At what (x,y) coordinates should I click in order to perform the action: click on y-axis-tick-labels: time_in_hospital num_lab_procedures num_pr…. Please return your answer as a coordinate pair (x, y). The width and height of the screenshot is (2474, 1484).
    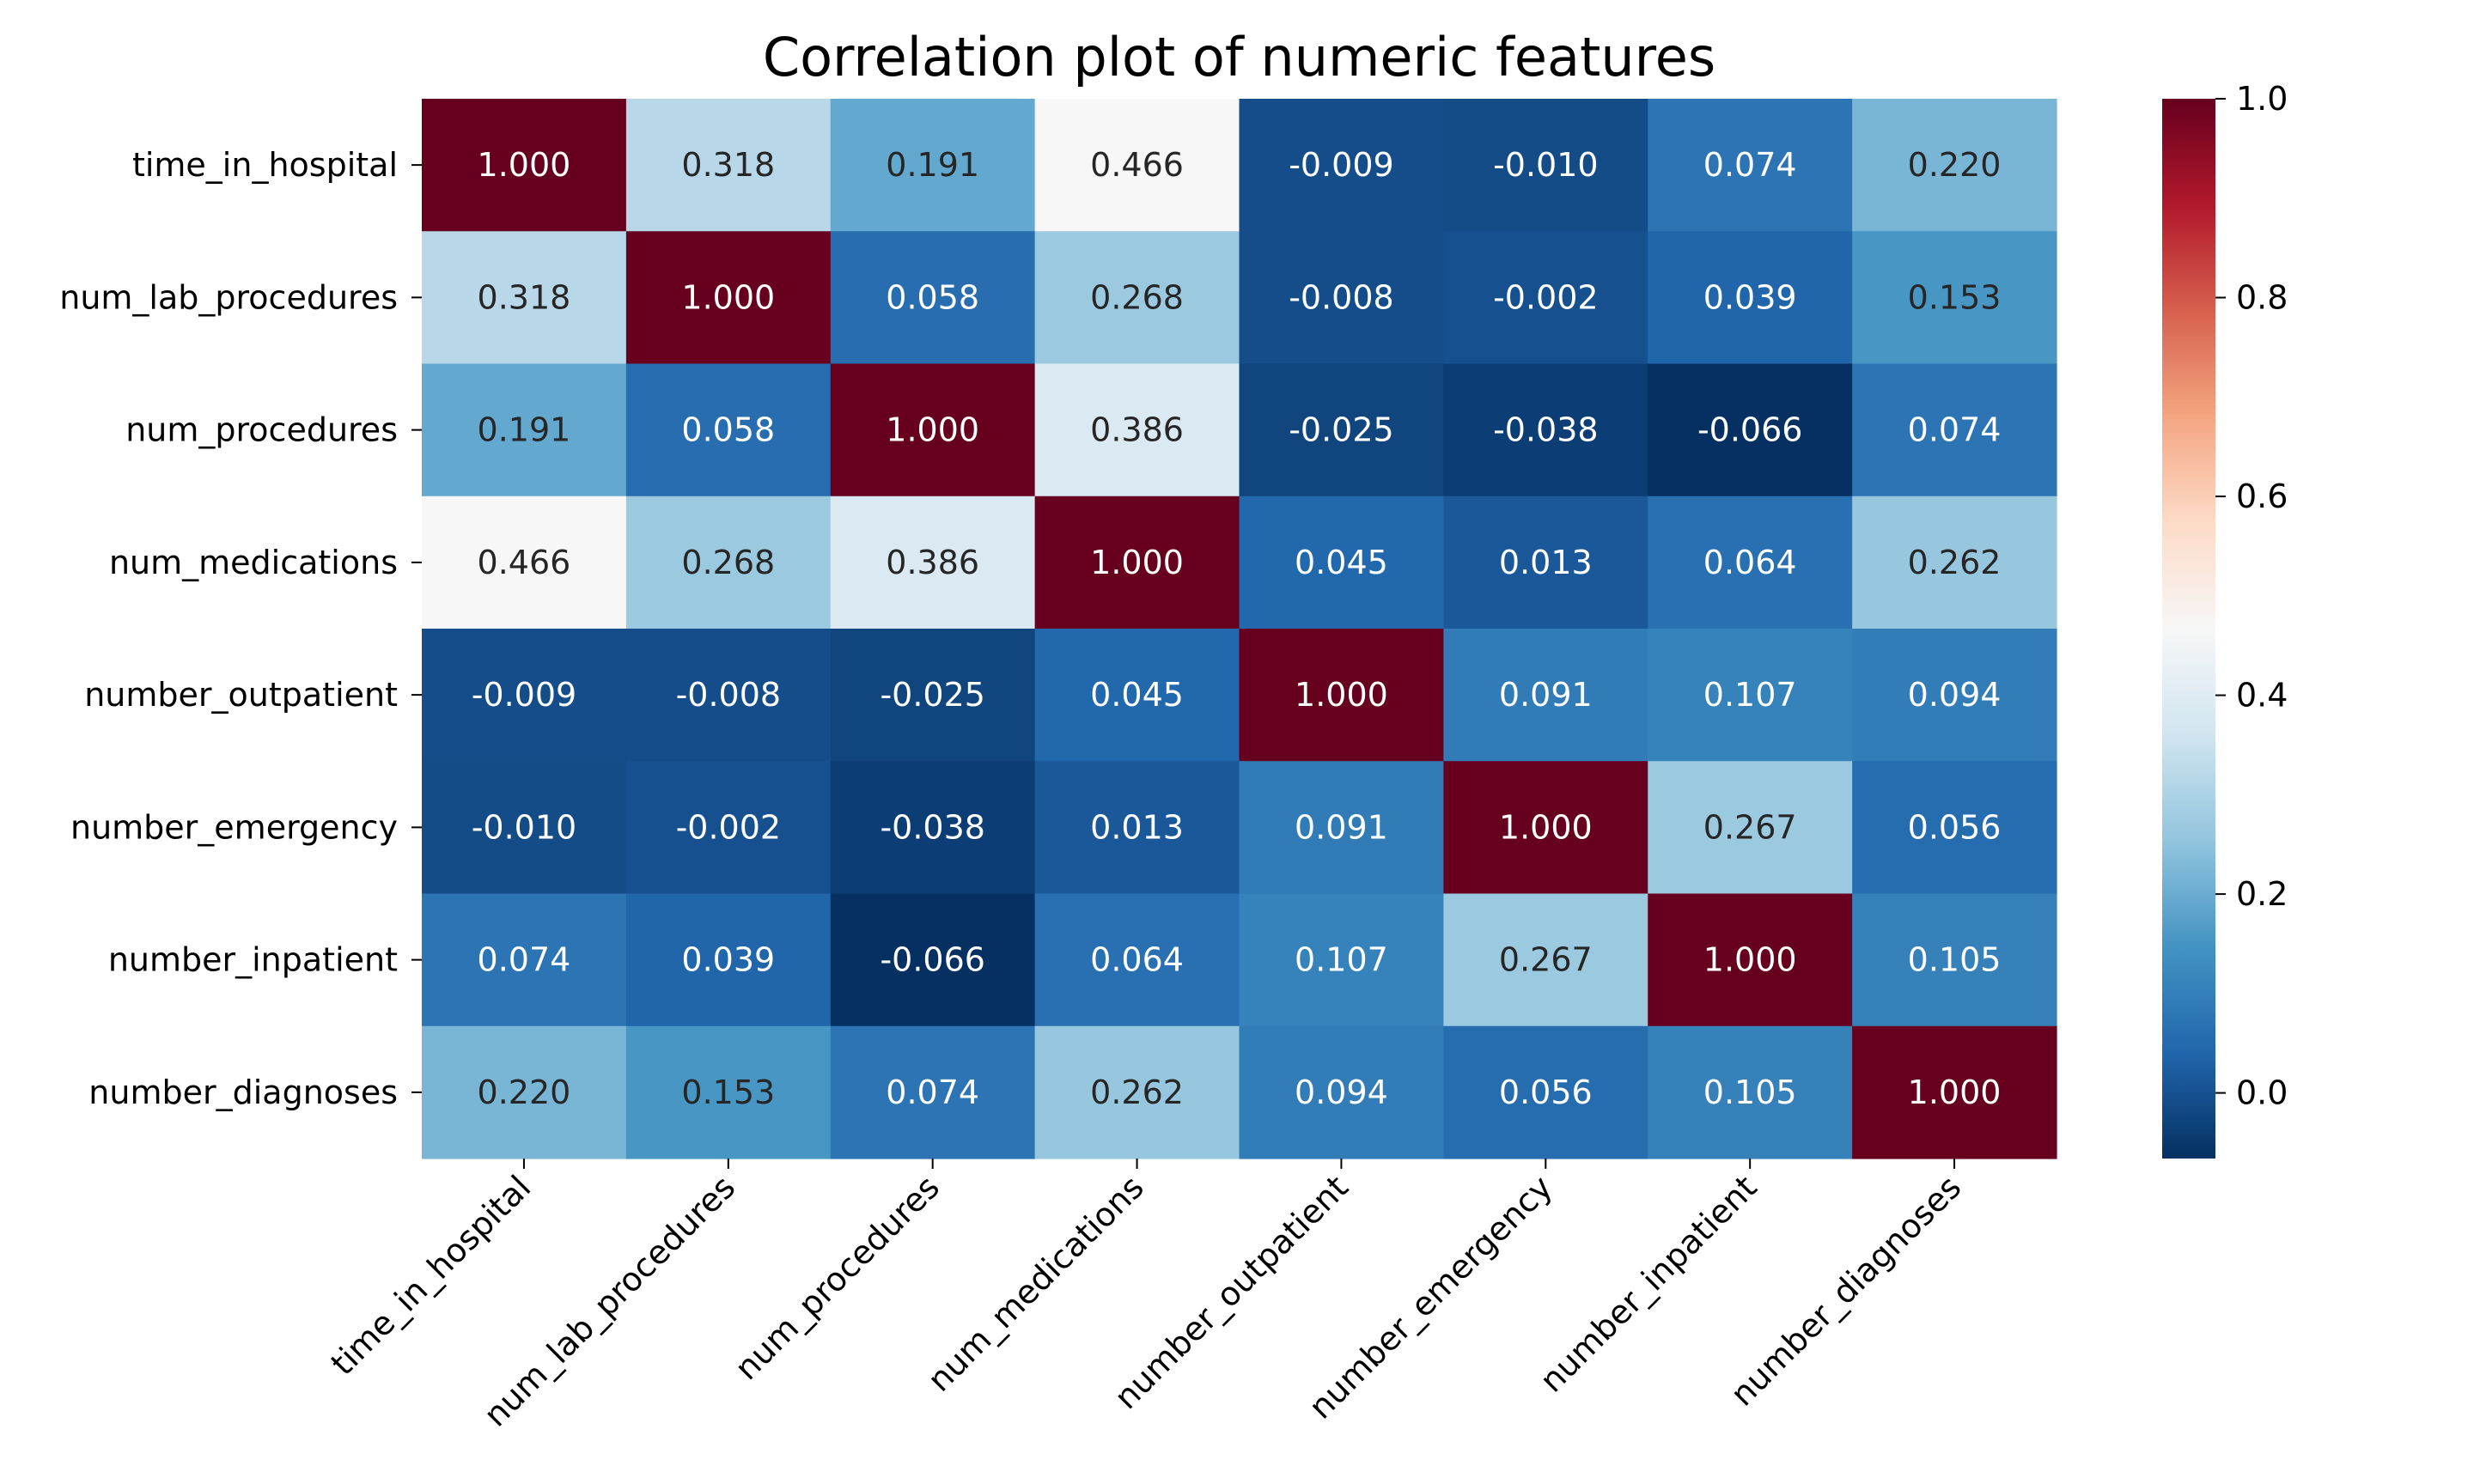
    Looking at the image, I should click on (240, 628).